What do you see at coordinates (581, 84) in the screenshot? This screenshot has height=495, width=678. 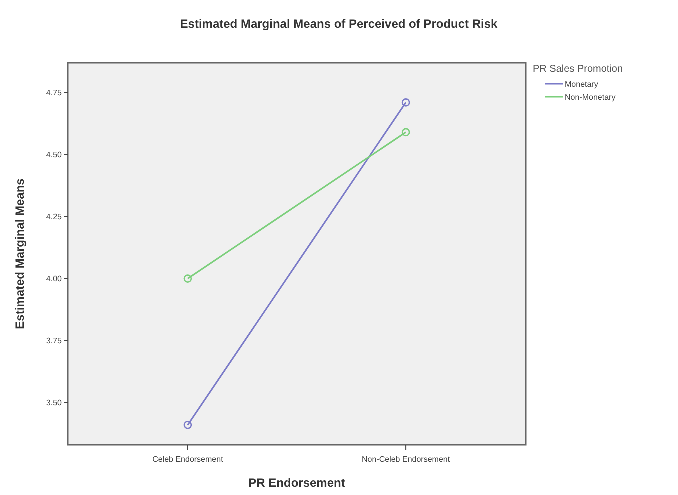 I see `legend-label: Monetary` at bounding box center [581, 84].